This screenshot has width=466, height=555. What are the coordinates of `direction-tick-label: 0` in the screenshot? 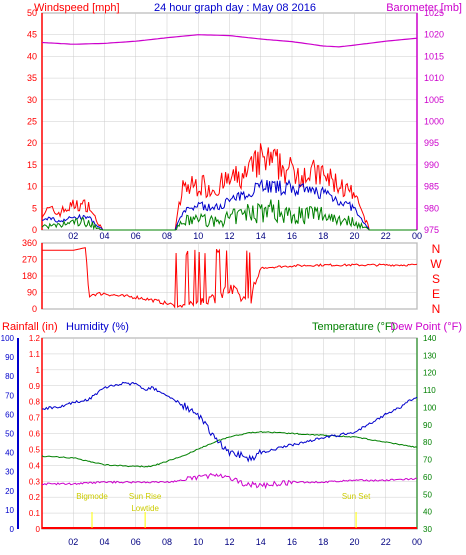 It's located at (34, 309).